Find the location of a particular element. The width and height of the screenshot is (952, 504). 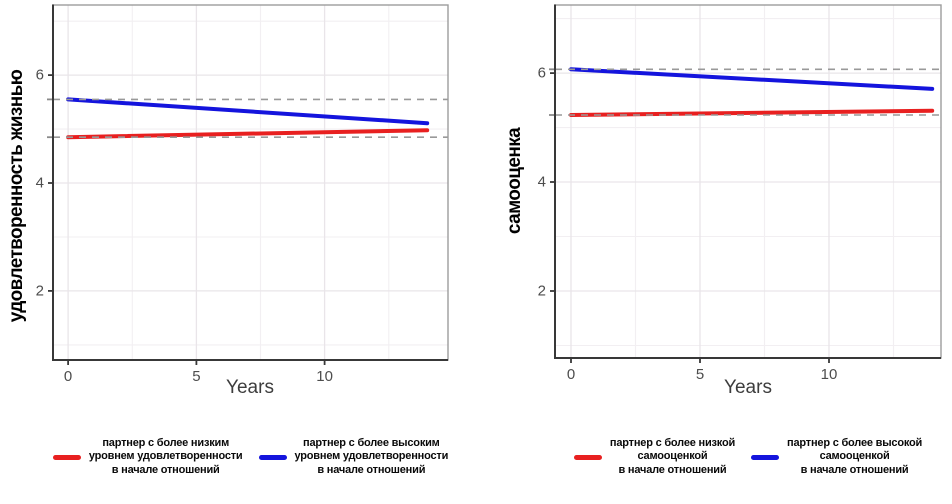

legend-label-line: партнер с более низким is located at coordinates (166, 443).